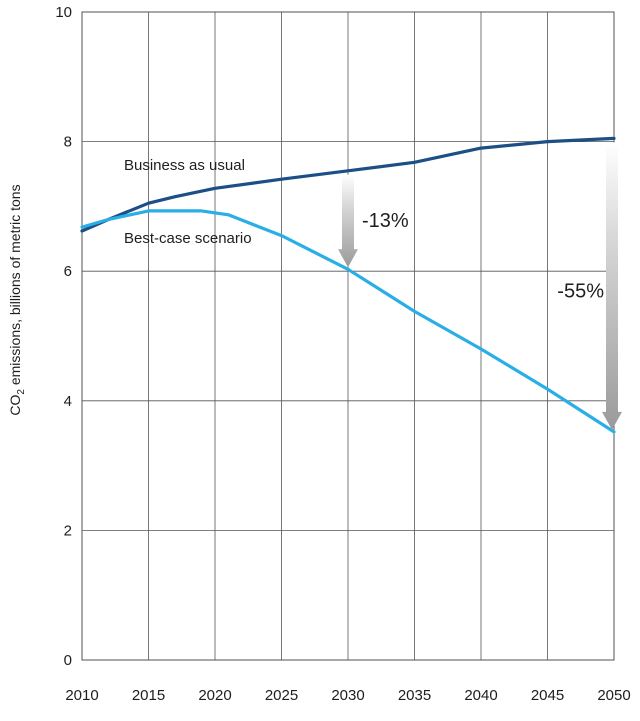 This screenshot has height=721, width=640. I want to click on series-labels: Business as usual Best-case scenario, so click(188, 202).